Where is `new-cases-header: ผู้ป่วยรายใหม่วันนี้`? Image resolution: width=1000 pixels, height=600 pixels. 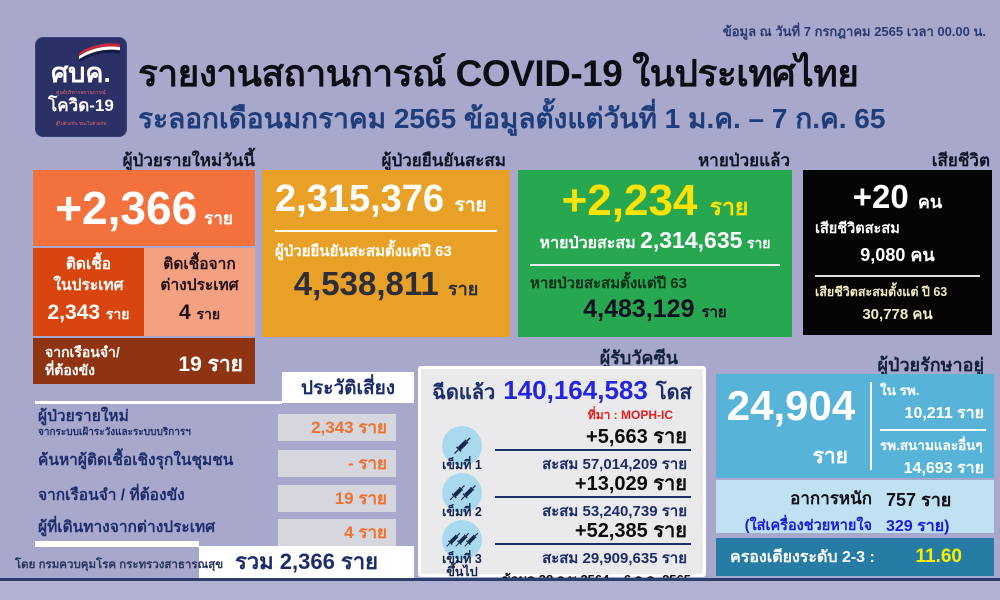 new-cases-header: ผู้ป่วยรายใหม่วันนี้ is located at coordinates (188, 160).